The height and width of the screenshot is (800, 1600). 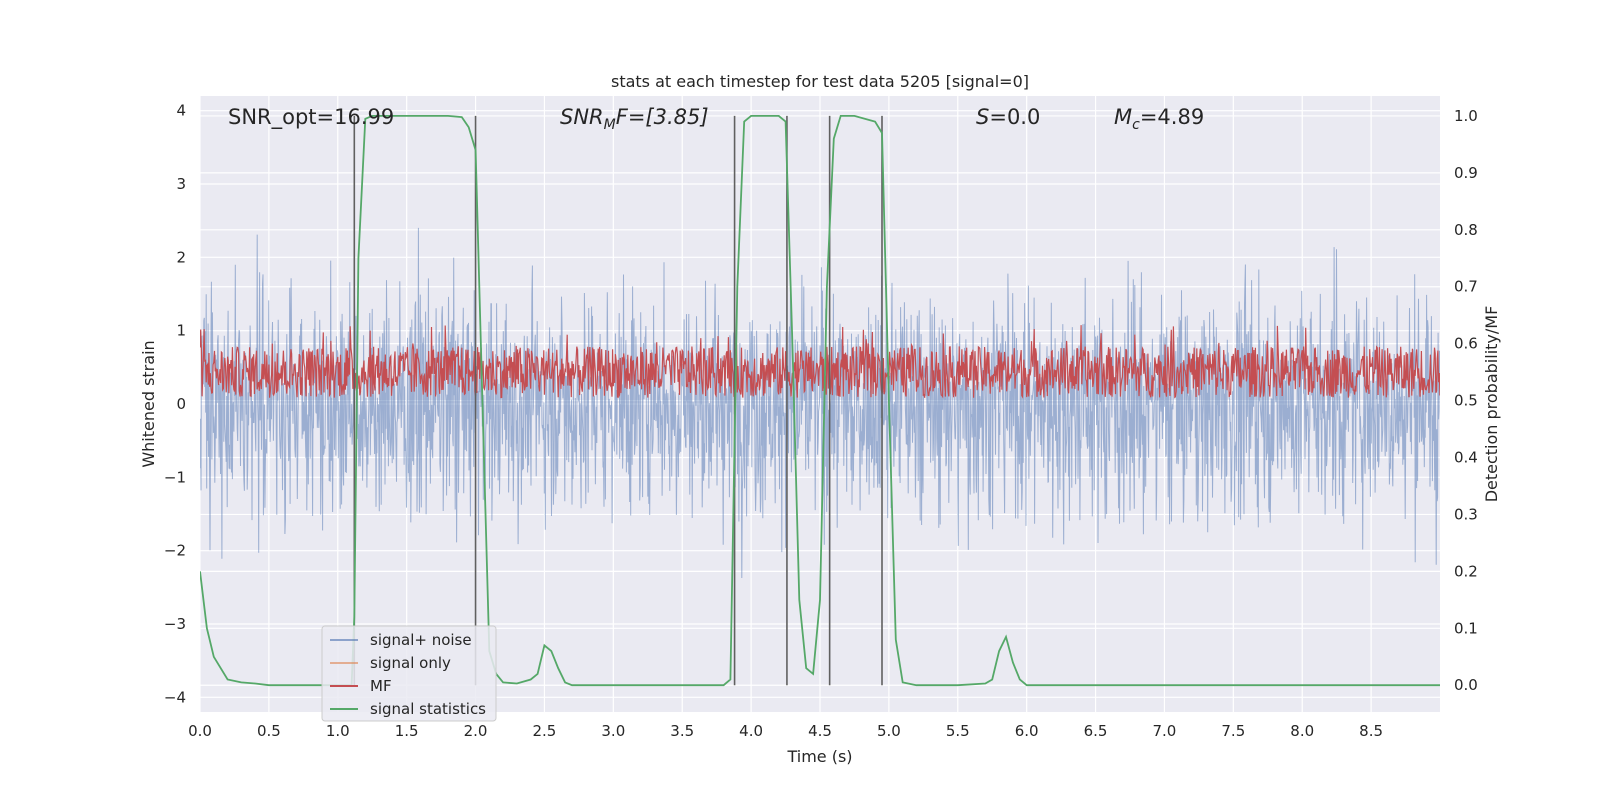 I want to click on legend-box, so click(x=409, y=673).